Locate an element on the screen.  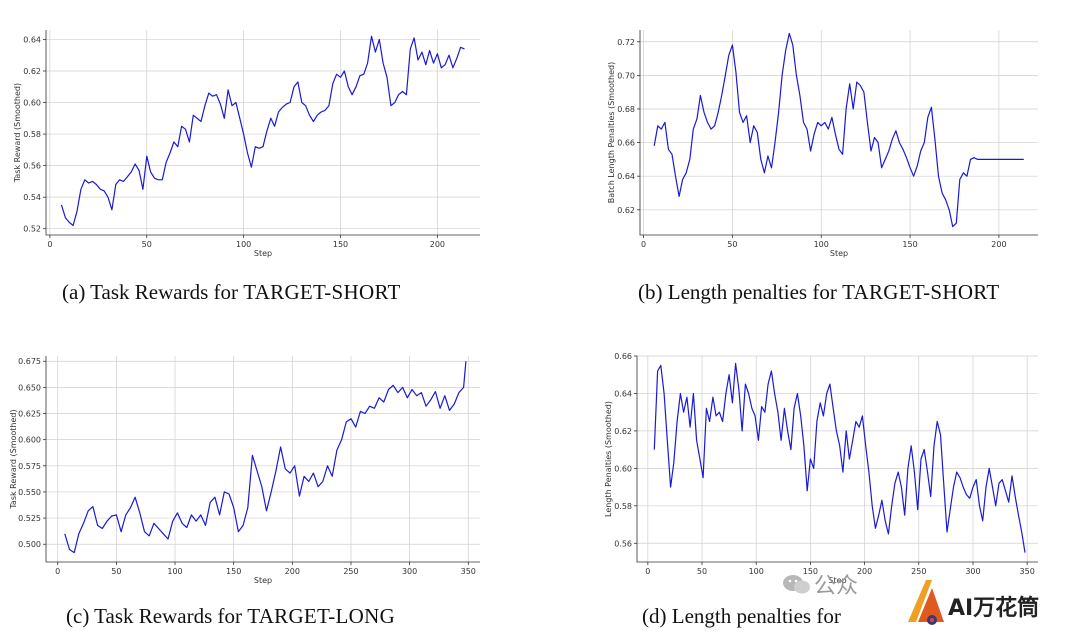
y-tick-label: 0.650 is located at coordinates (29, 387).